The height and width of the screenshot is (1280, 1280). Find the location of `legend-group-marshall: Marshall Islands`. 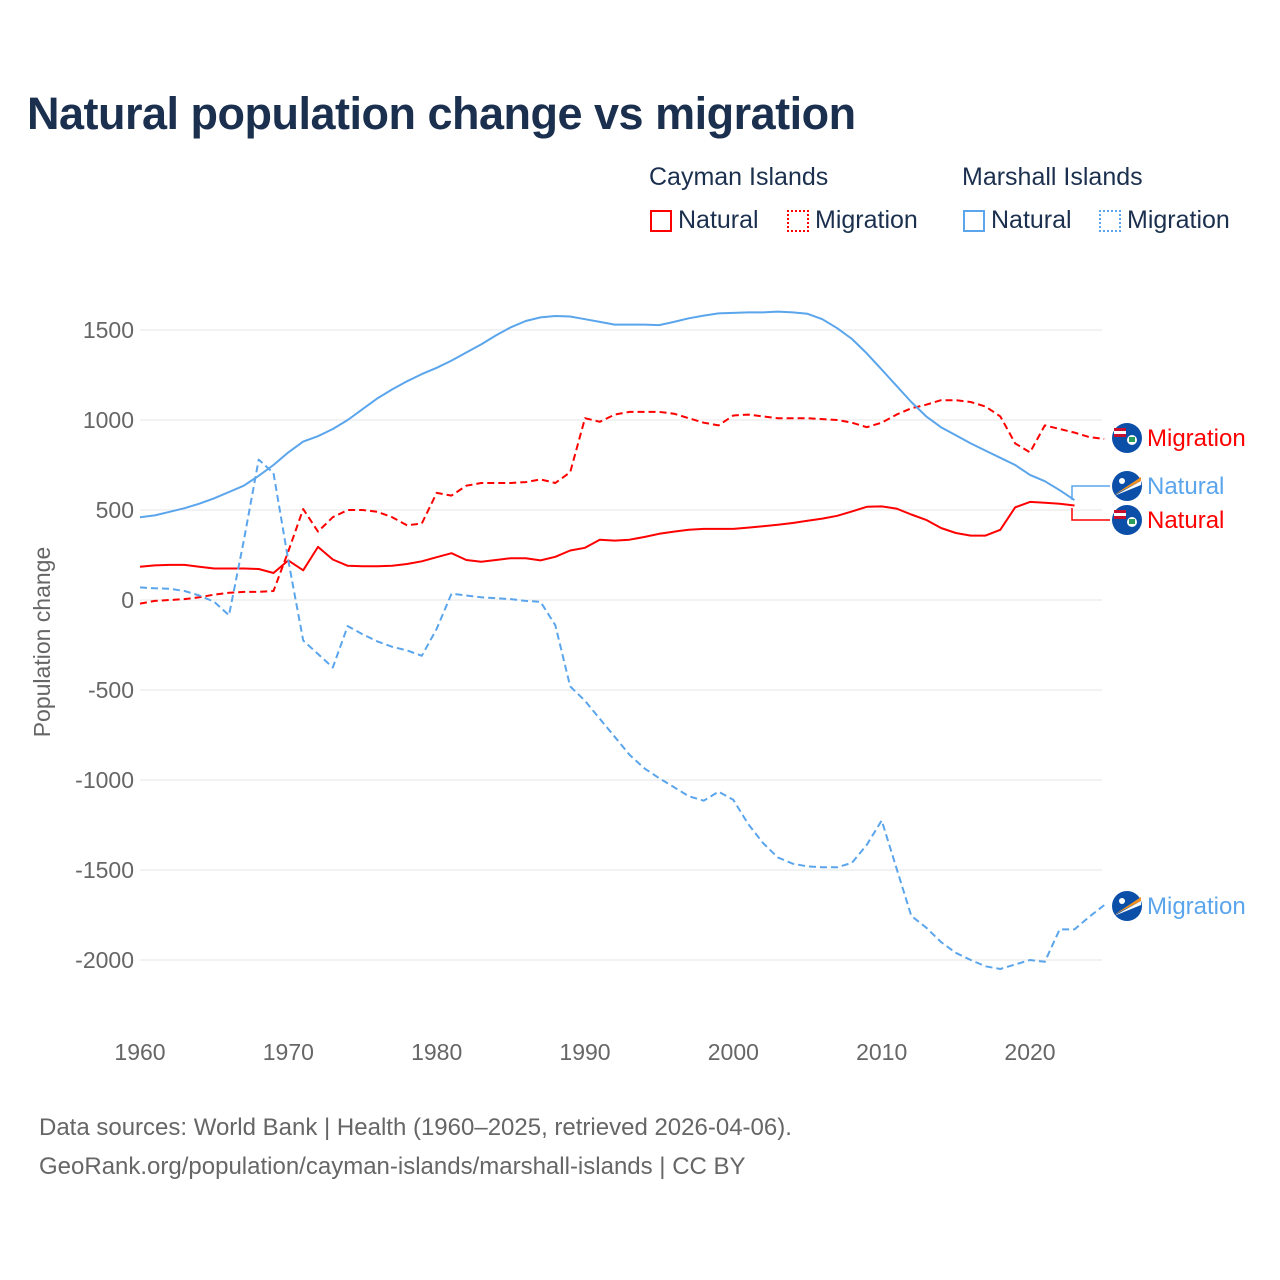

legend-group-marshall: Marshall Islands is located at coordinates (1052, 177).